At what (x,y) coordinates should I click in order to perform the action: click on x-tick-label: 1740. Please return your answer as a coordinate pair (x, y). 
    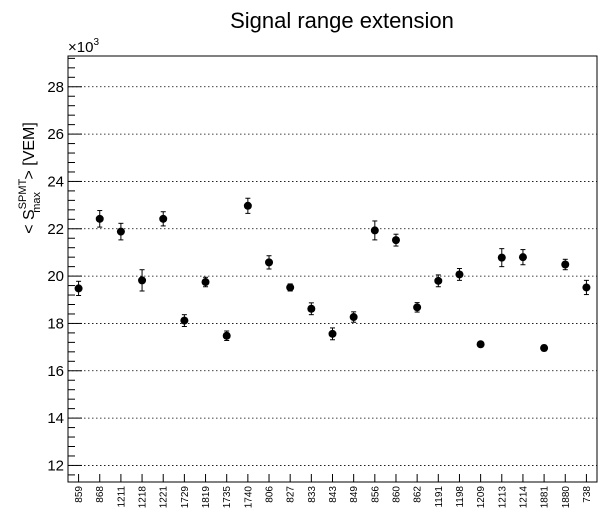
    Looking at the image, I should click on (248, 497).